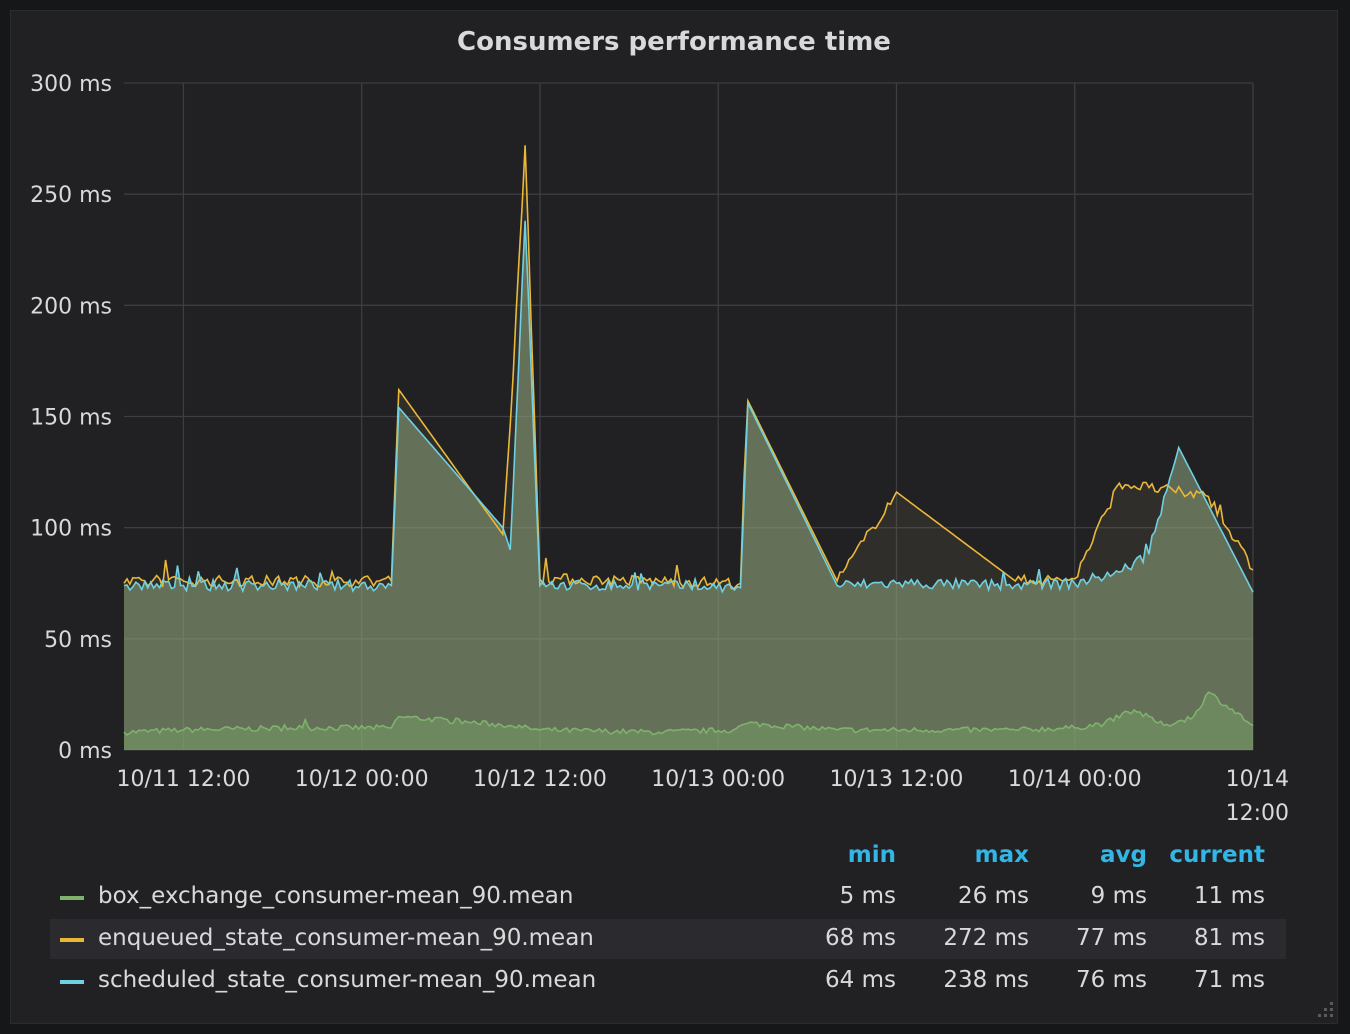  I want to click on legend-avg-value: 76 ms, so click(1111, 980).